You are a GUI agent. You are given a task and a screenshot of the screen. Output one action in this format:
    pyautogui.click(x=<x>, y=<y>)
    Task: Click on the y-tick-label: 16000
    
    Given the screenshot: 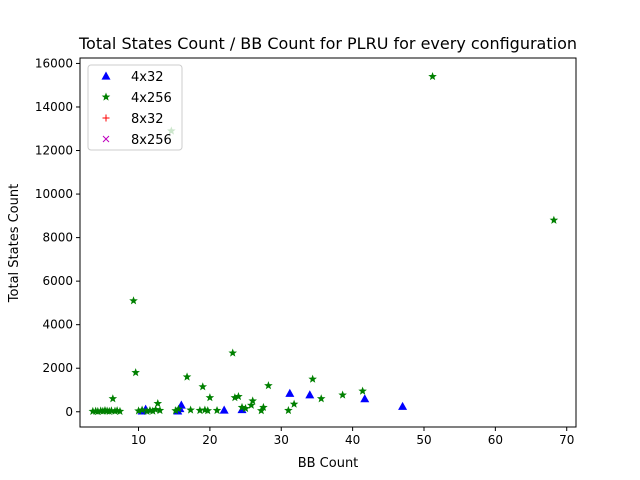 What is the action you would take?
    pyautogui.click(x=54, y=63)
    